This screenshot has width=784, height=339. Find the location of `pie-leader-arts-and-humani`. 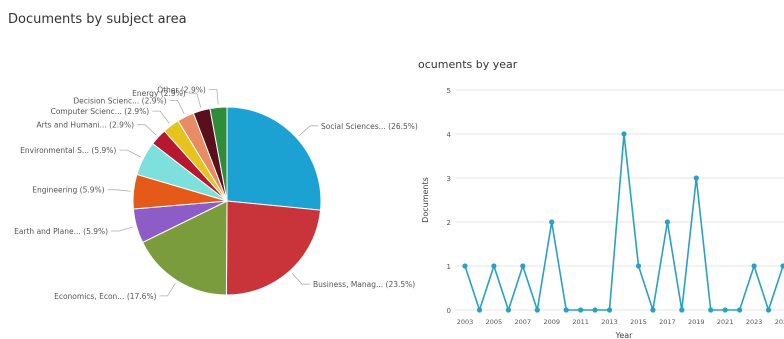

pie-leader-arts-and-humani is located at coordinates (147, 130).